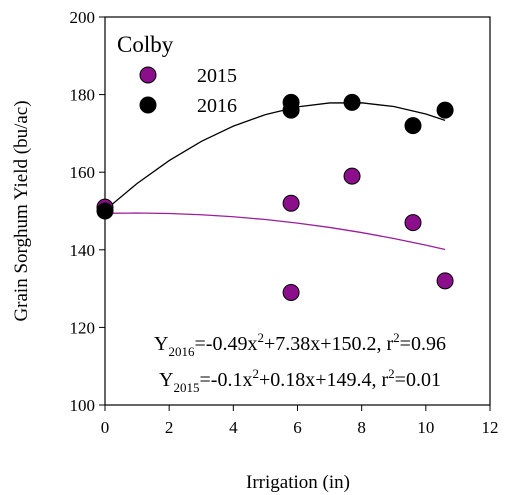 Image resolution: width=505 pixels, height=495 pixels. What do you see at coordinates (145, 44) in the screenshot?
I see `legend-title: Colby` at bounding box center [145, 44].